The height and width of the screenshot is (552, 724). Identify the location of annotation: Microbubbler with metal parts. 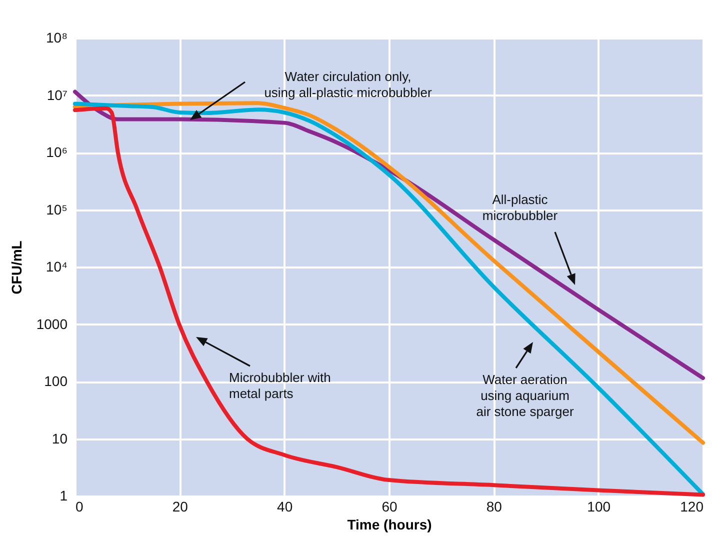
(280, 385).